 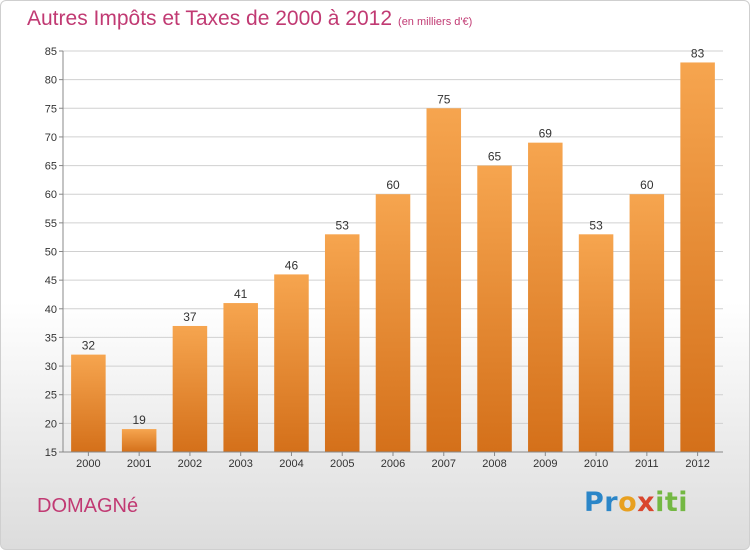 I want to click on y-tick-label: 30, so click(x=51, y=367).